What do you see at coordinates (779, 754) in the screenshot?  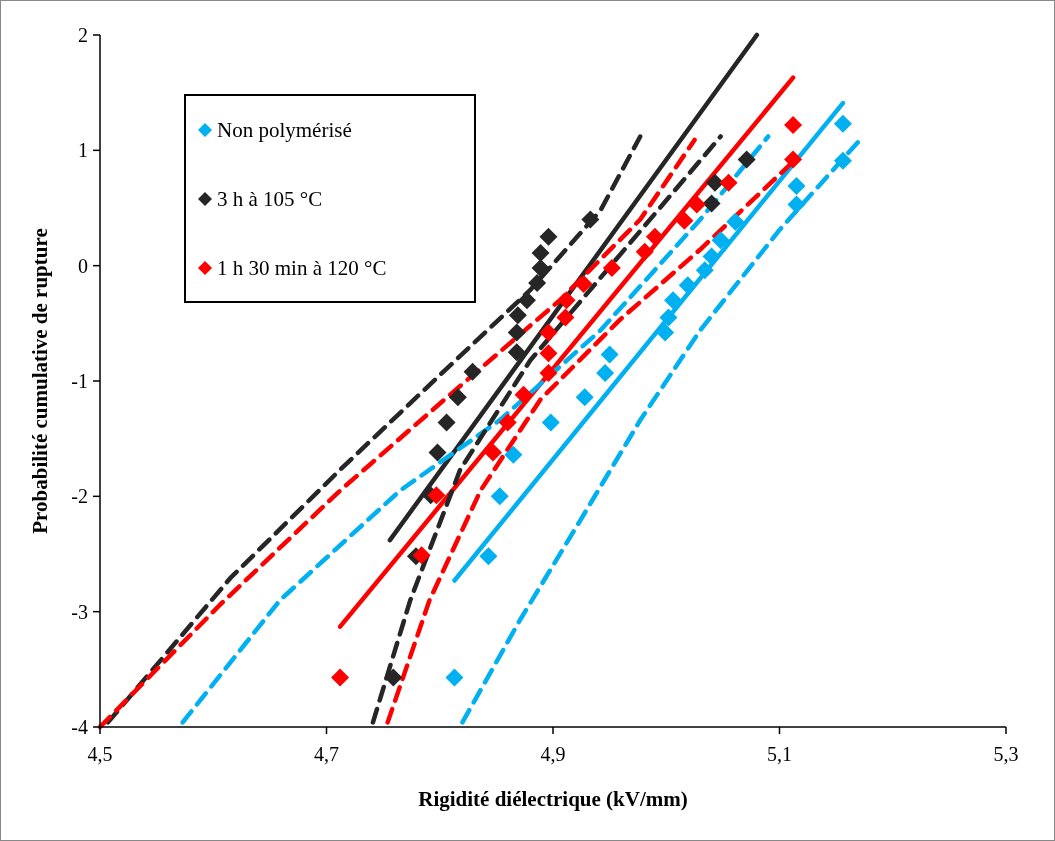 I see `x-tick-label: 5,1` at bounding box center [779, 754].